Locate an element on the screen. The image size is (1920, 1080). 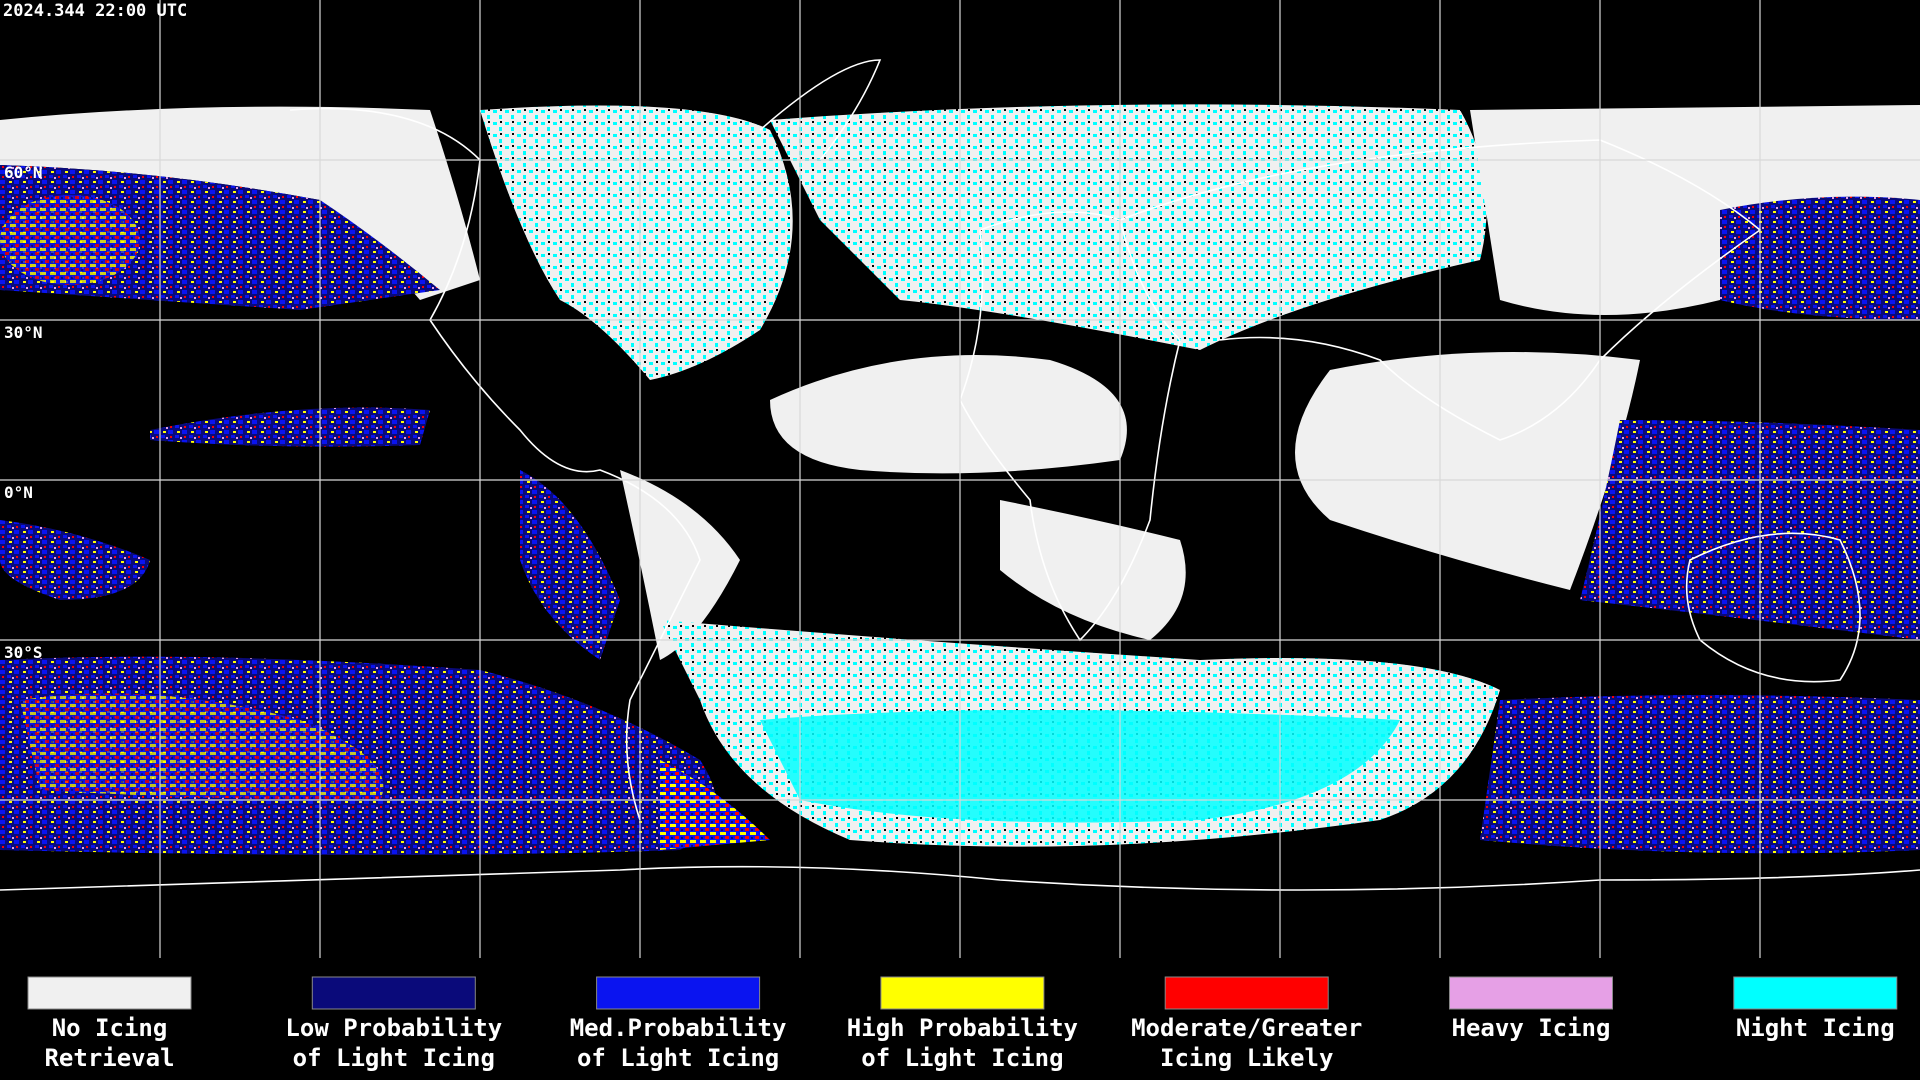
legend-label: Moderate/Greater is located at coordinates (1246, 1028).